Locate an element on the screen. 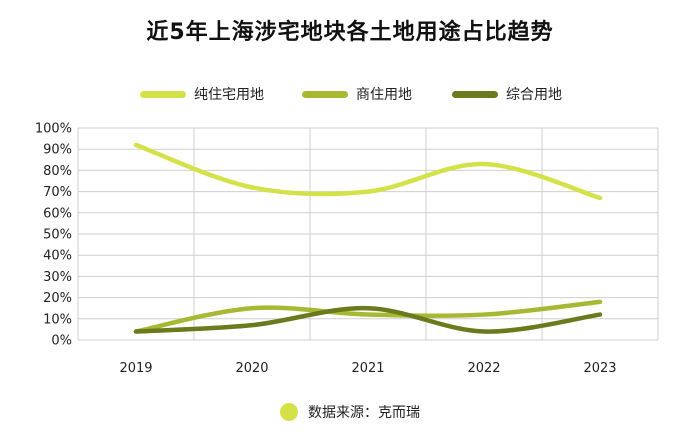 The height and width of the screenshot is (440, 700). data-source: 数据来源：克而瑞 is located at coordinates (350, 412).